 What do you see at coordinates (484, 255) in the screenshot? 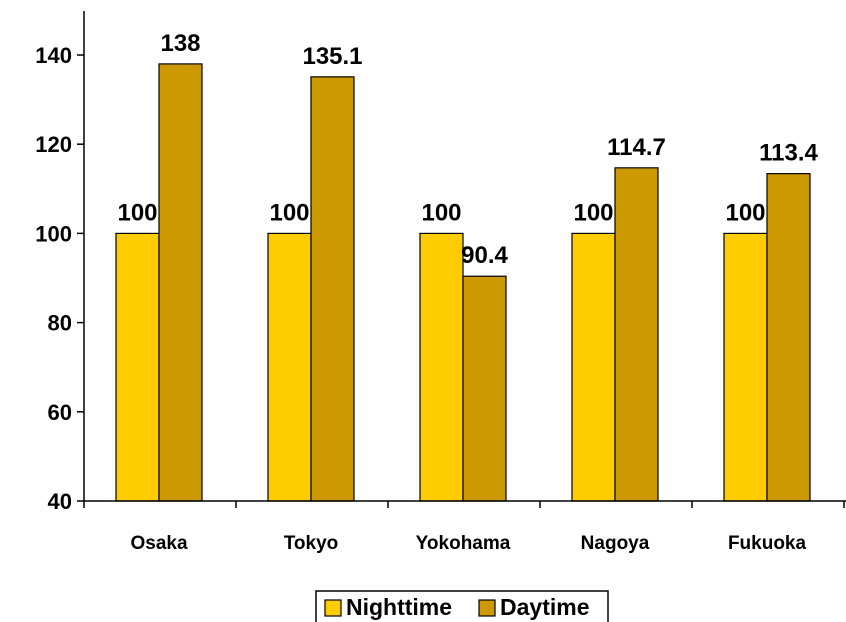
I see `data-label: 90.4` at bounding box center [484, 255].